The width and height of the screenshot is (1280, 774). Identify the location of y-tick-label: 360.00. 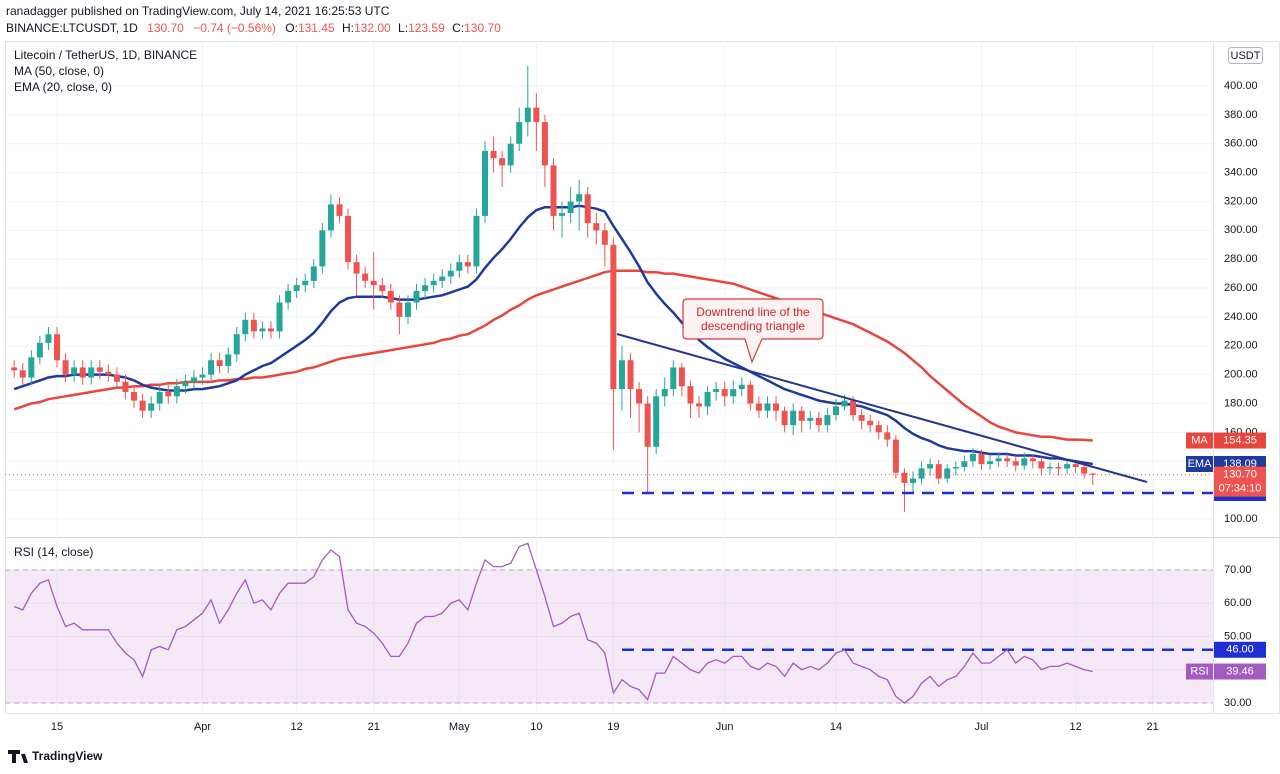
(1241, 144).